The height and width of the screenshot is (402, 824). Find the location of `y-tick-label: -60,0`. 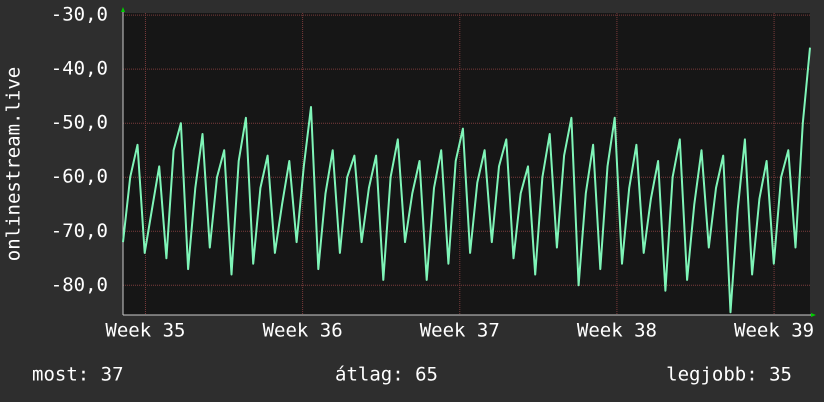

y-tick-label: -60,0 is located at coordinates (79, 177).